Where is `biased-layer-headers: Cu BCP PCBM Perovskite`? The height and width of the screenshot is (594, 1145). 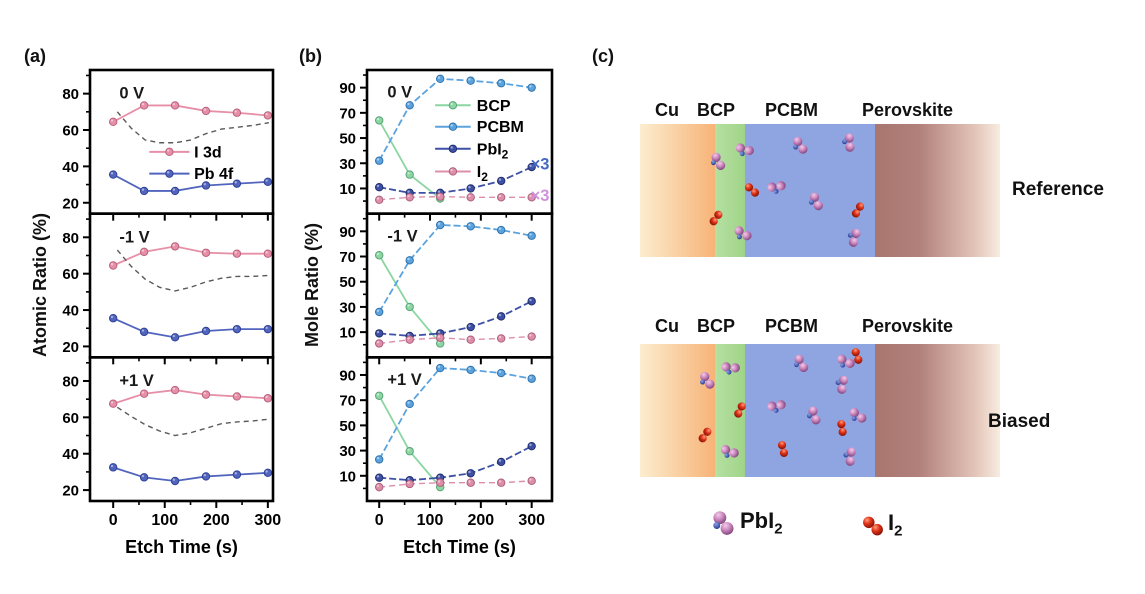 biased-layer-headers: Cu BCP PCBM Perovskite is located at coordinates (820, 328).